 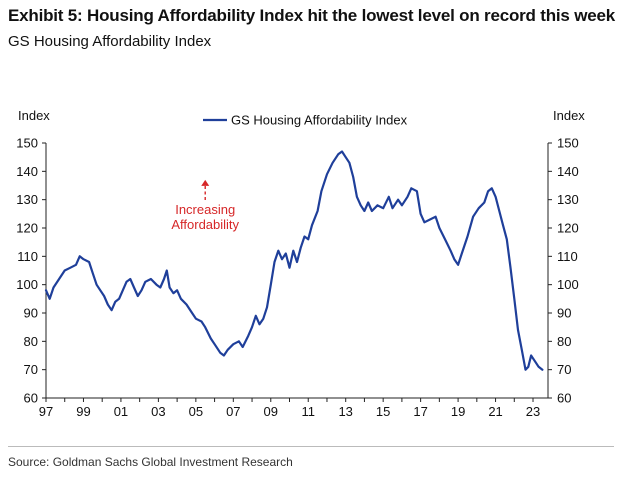 What do you see at coordinates (205, 224) in the screenshot?
I see `annotation-text: Affordability` at bounding box center [205, 224].